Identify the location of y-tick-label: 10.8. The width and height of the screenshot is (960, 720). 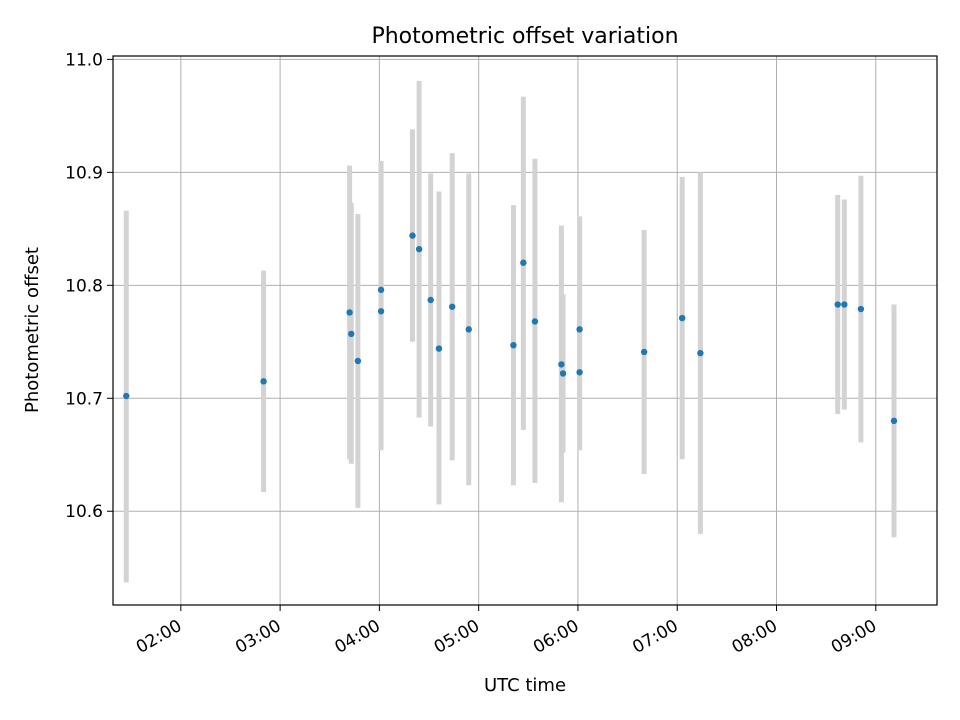
(84, 286).